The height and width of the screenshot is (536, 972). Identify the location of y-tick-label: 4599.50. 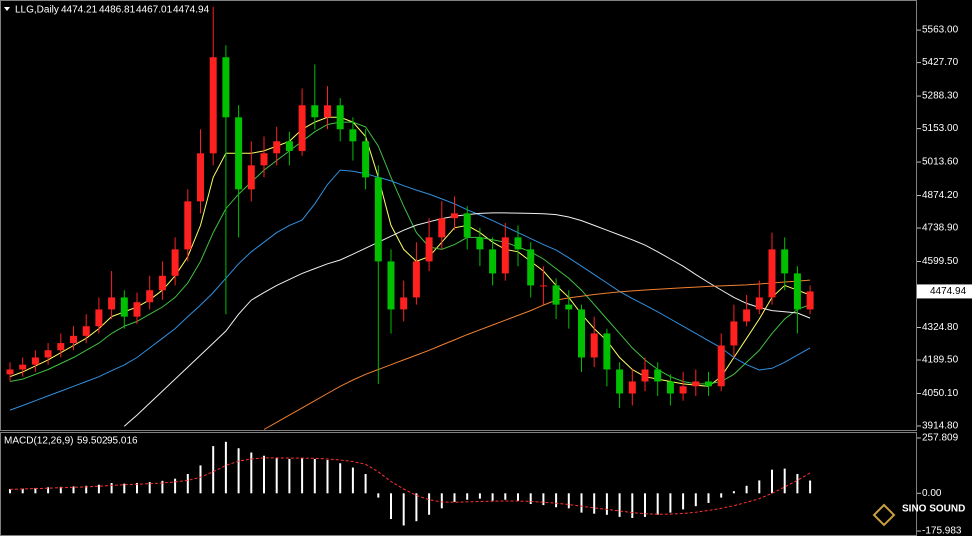
(940, 261).